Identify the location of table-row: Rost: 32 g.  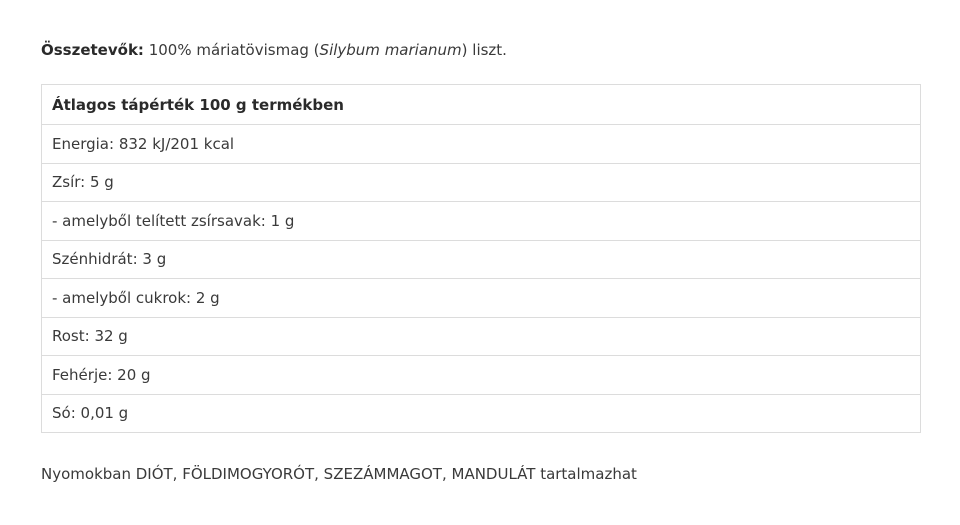
(481, 336).